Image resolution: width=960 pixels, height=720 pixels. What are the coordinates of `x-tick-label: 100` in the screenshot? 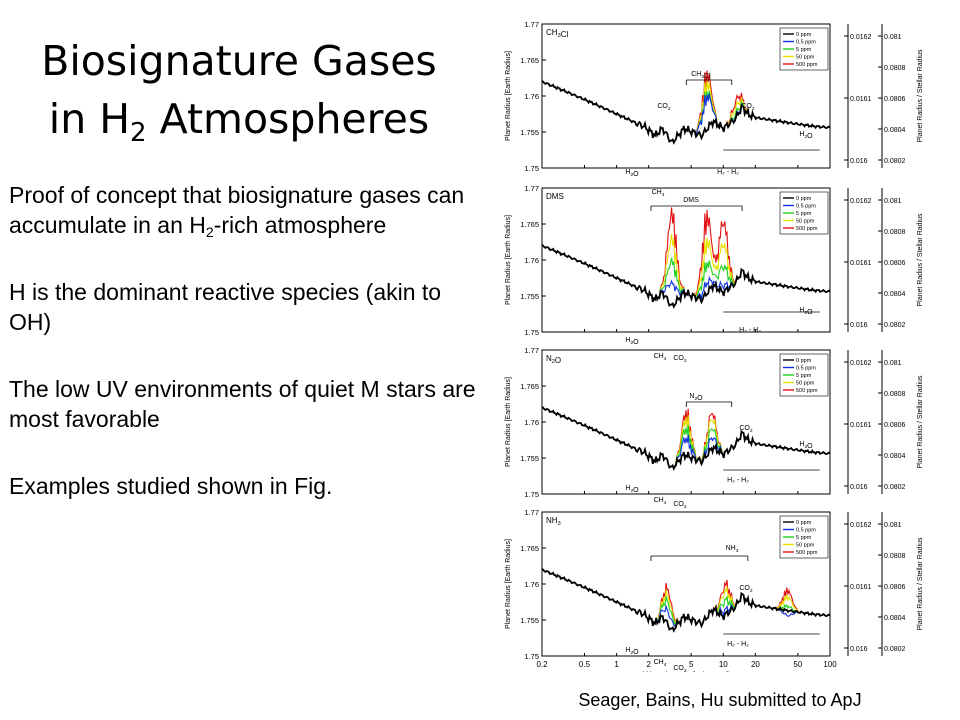 It's located at (830, 664).